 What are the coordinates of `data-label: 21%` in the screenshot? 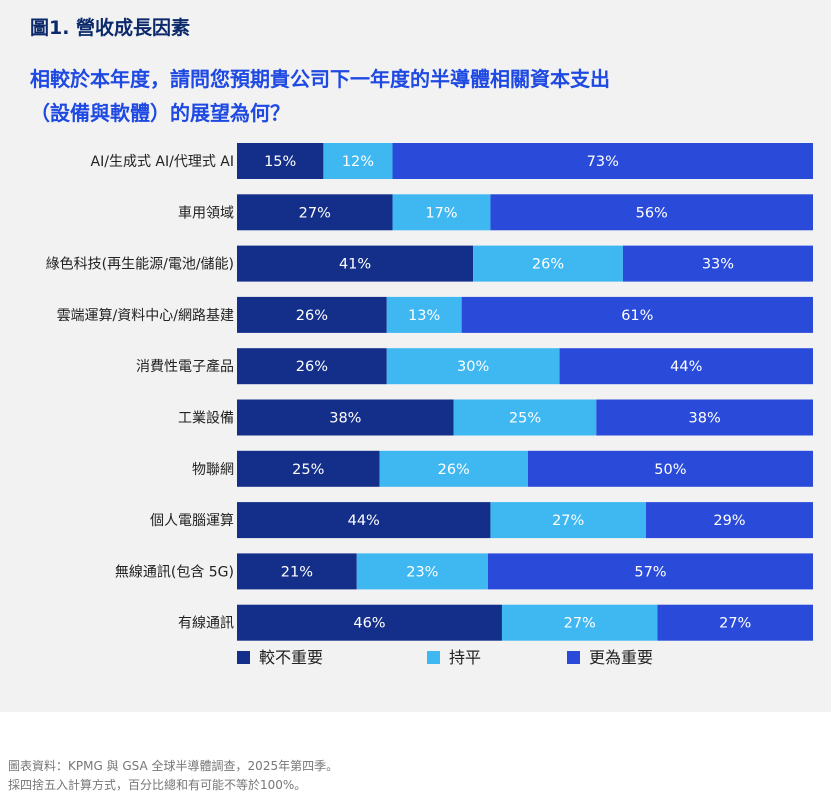 It's located at (297, 572).